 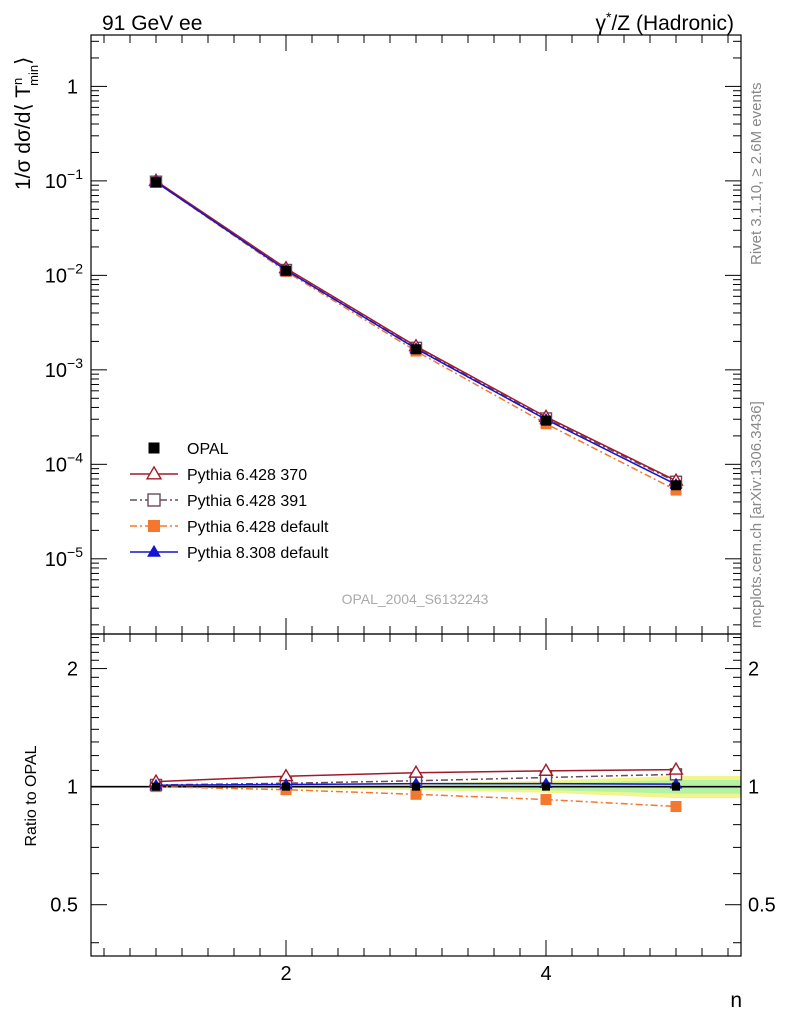 What do you see at coordinates (545, 974) in the screenshot?
I see `ratio-xtick-label: 4` at bounding box center [545, 974].